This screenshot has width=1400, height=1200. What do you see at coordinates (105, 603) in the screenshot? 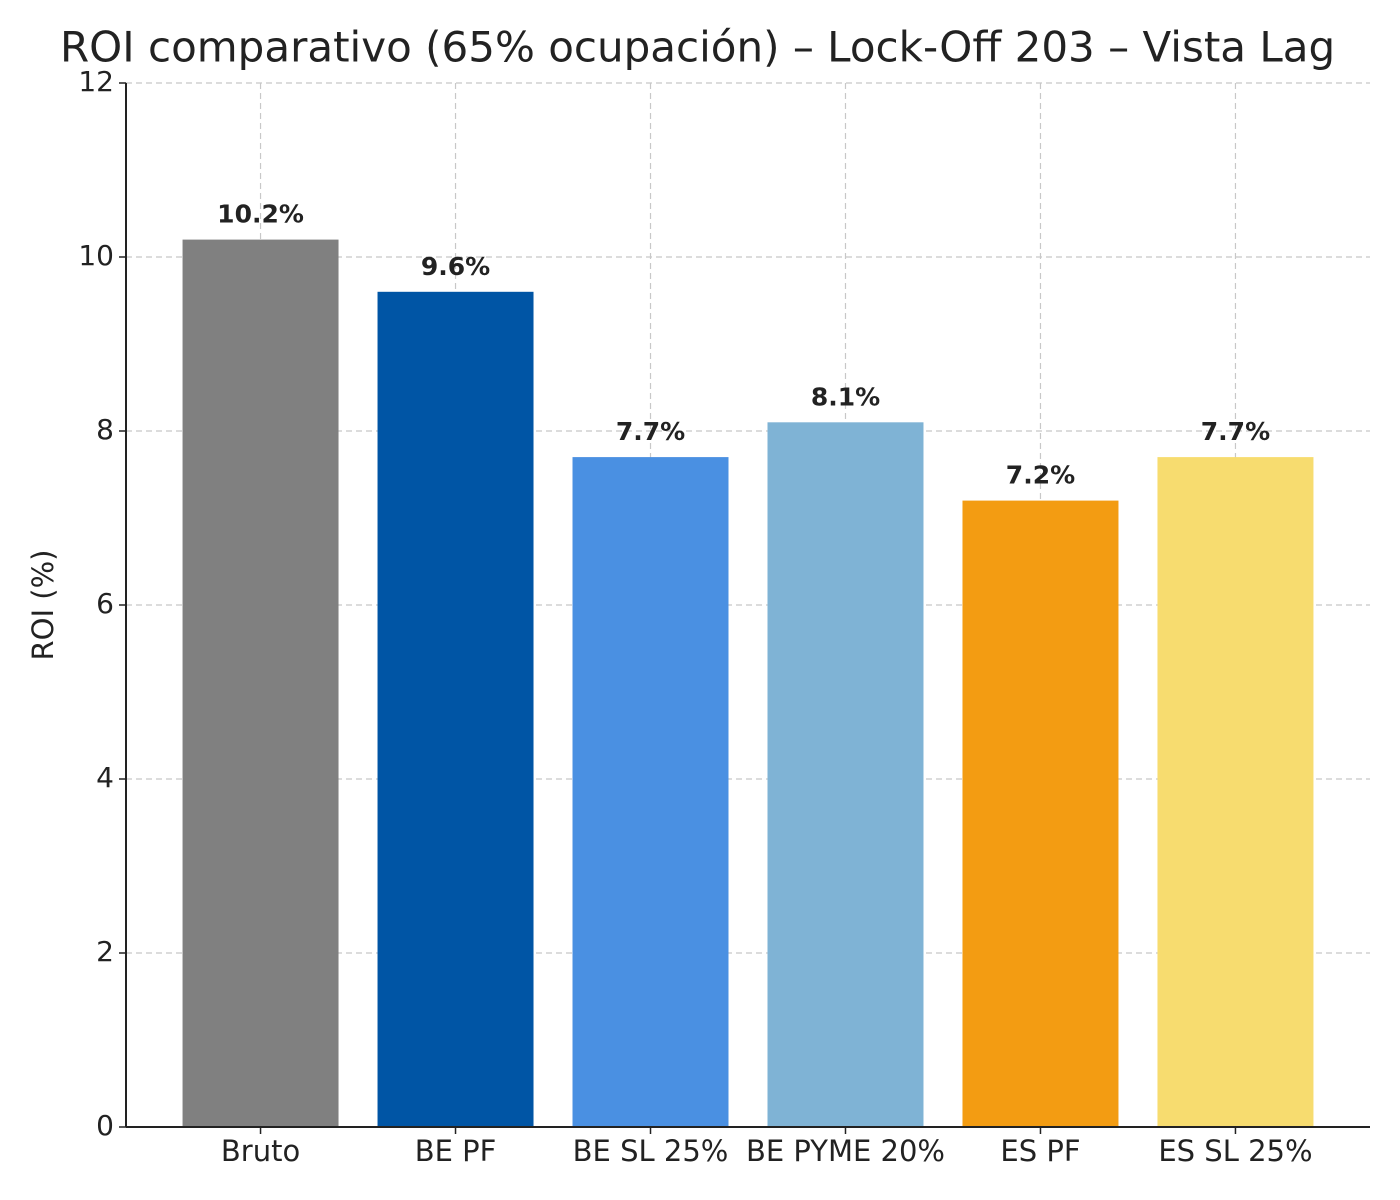
I see `y-tick-label: 6` at bounding box center [105, 603].